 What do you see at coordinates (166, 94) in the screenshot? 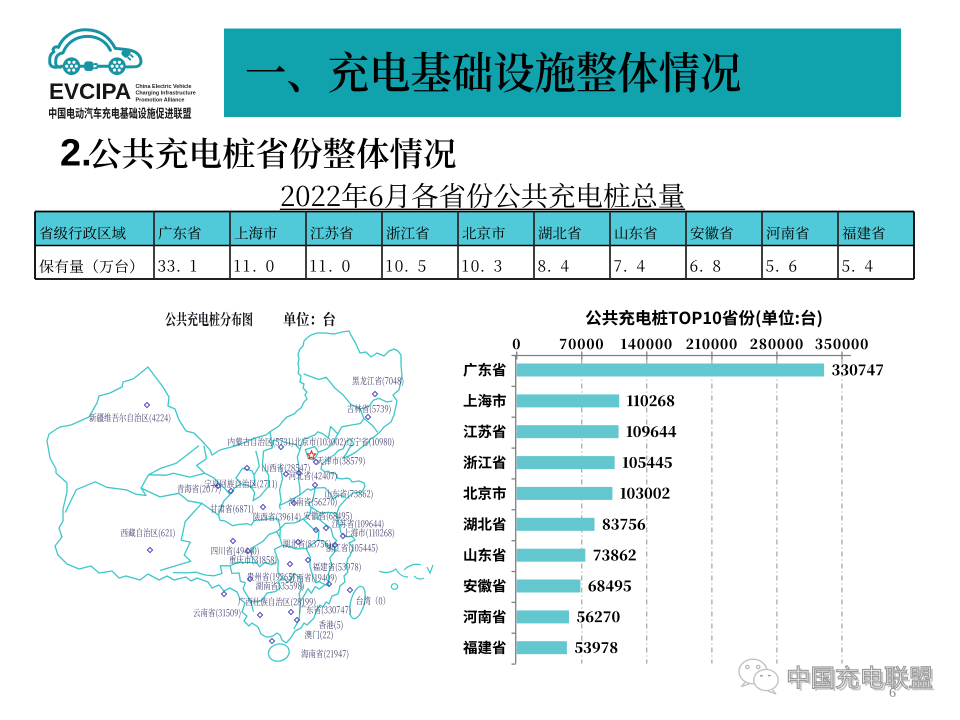
I see `svg-text: Charging Infrastructure` at bounding box center [166, 94].